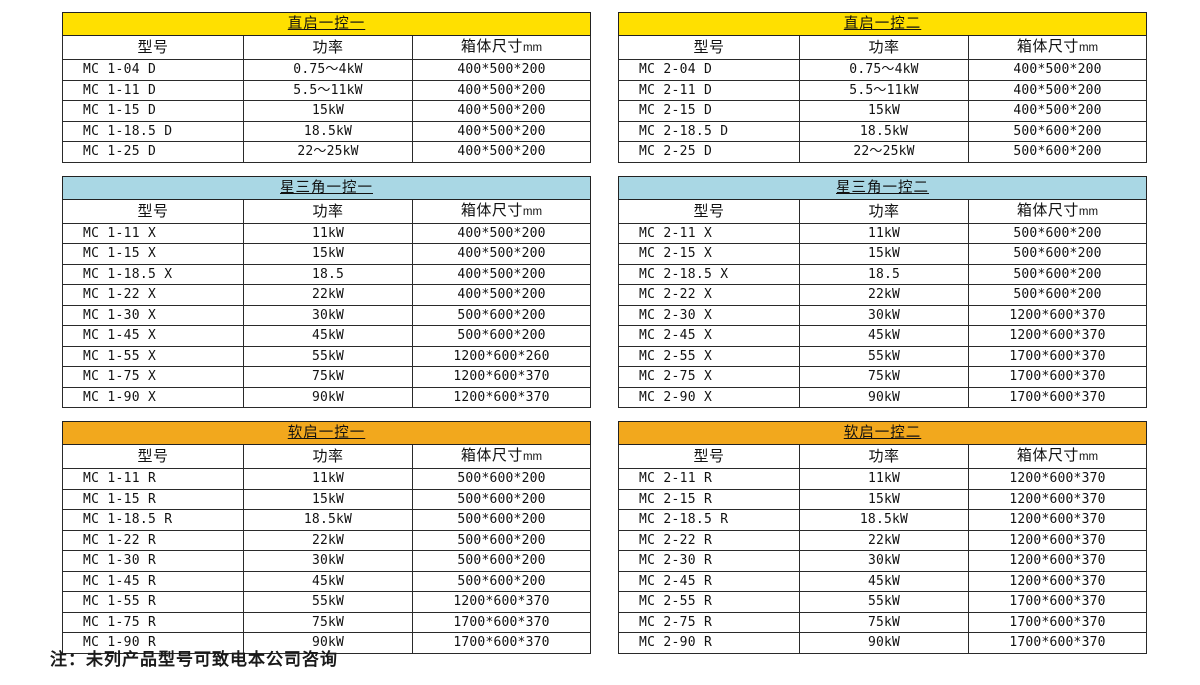 This screenshot has height=685, width=1200. I want to click on cell-power: 22kW, so click(328, 295).